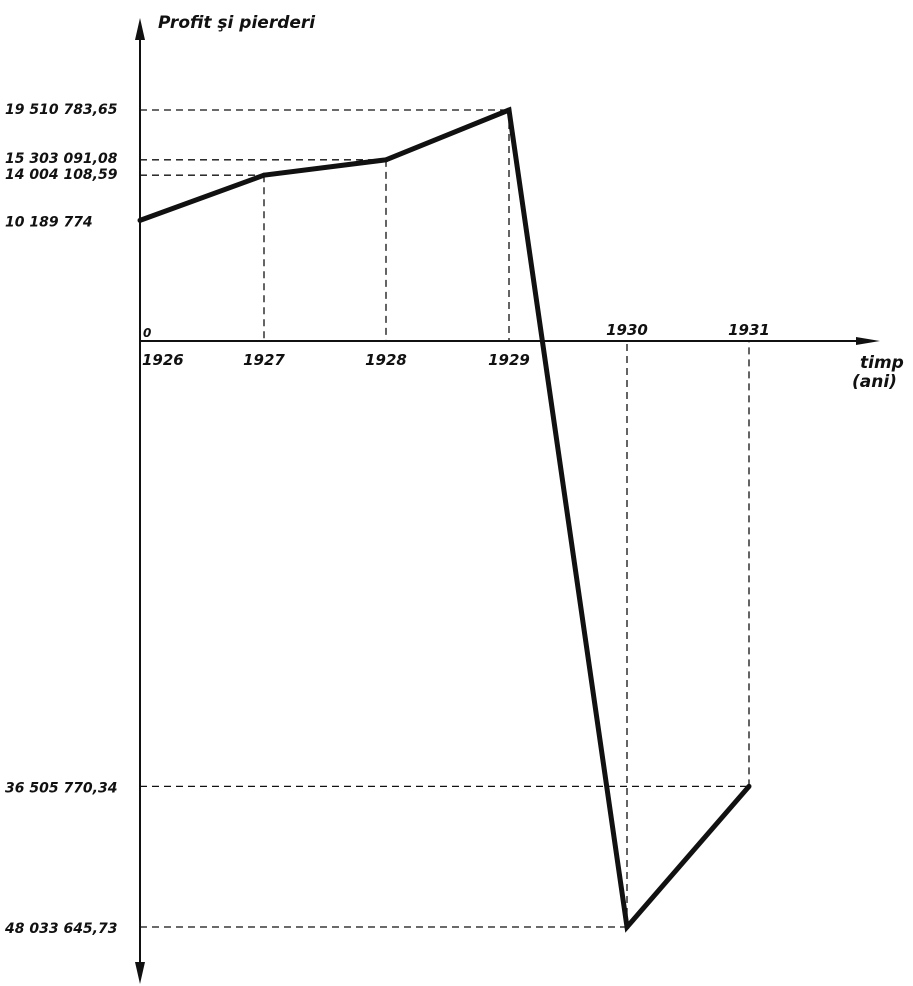 The height and width of the screenshot is (986, 913). What do you see at coordinates (386, 360) in the screenshot?
I see `year-label-1928: 1928` at bounding box center [386, 360].